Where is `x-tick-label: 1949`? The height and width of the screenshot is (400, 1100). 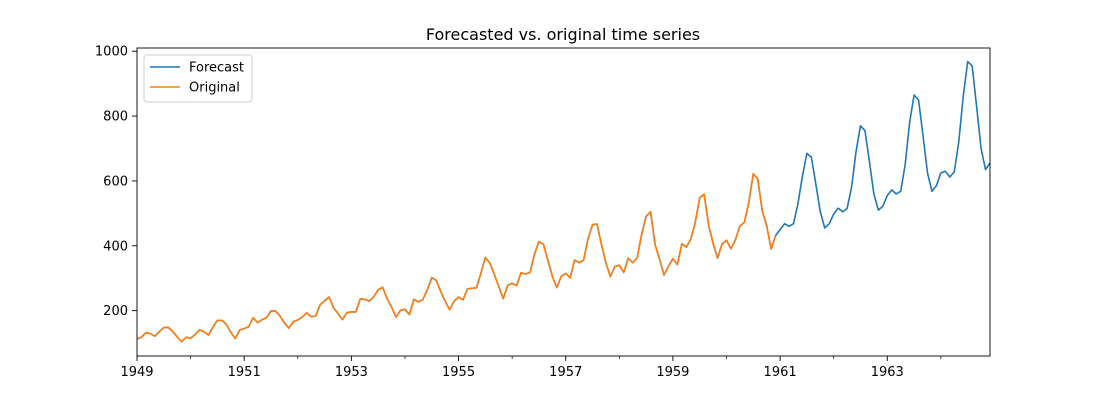 x-tick-label: 1949 is located at coordinates (136, 372).